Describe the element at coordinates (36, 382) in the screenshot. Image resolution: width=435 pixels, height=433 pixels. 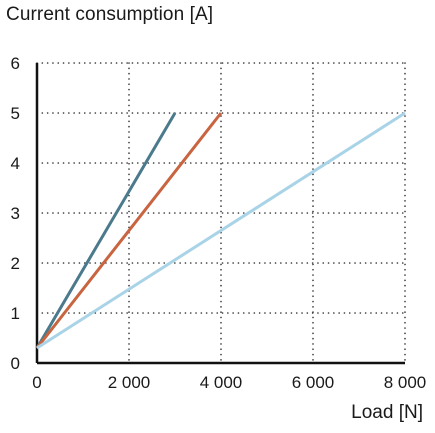
I see `x-tick-label: 0` at that location.